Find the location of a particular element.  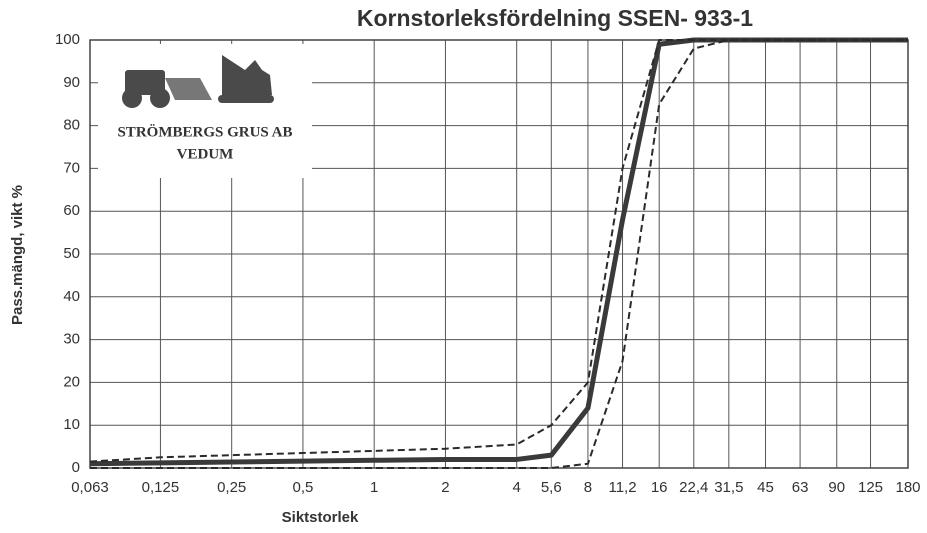

y-tick-label: 0 is located at coordinates (76, 467).